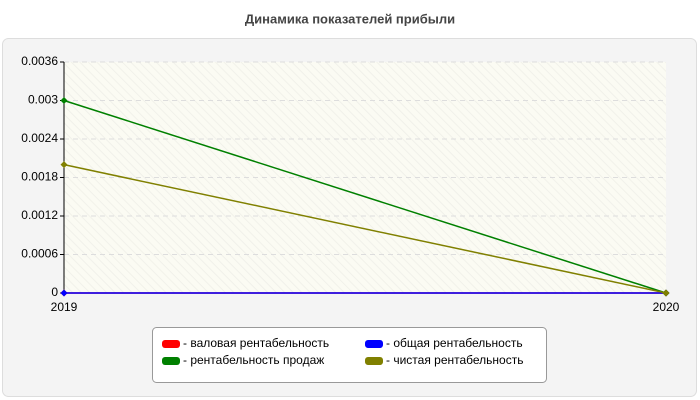 Image resolution: width=700 pixels, height=400 pixels. What do you see at coordinates (39, 61) in the screenshot?
I see `y-tick-label: 0.0036` at bounding box center [39, 61].